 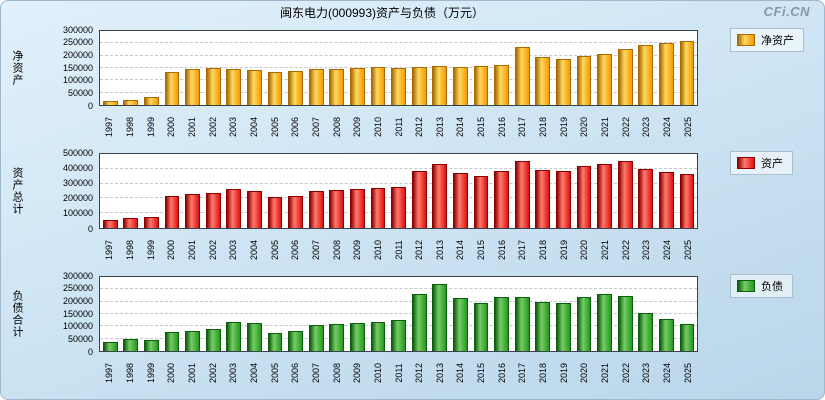 What do you see at coordinates (501, 249) in the screenshot?
I see `x-tick-slot: 2016` at bounding box center [501, 249].